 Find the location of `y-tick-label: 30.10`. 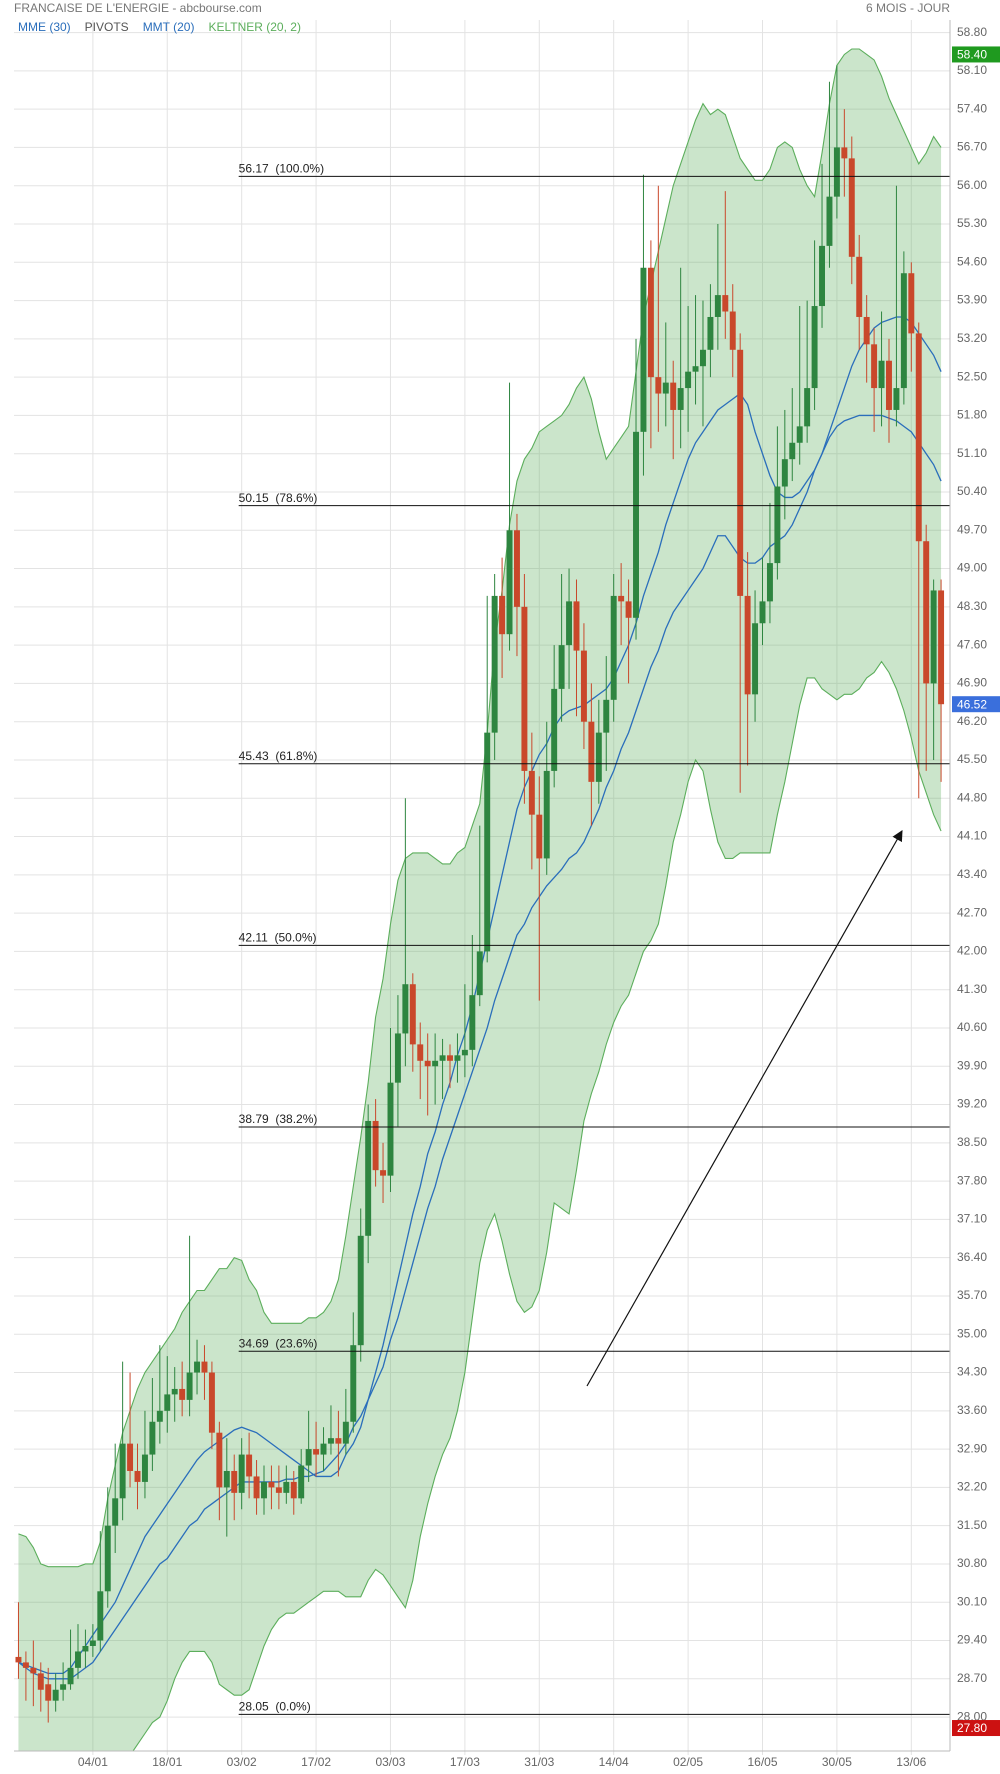

y-tick-label: 30.10 is located at coordinates (972, 1601).